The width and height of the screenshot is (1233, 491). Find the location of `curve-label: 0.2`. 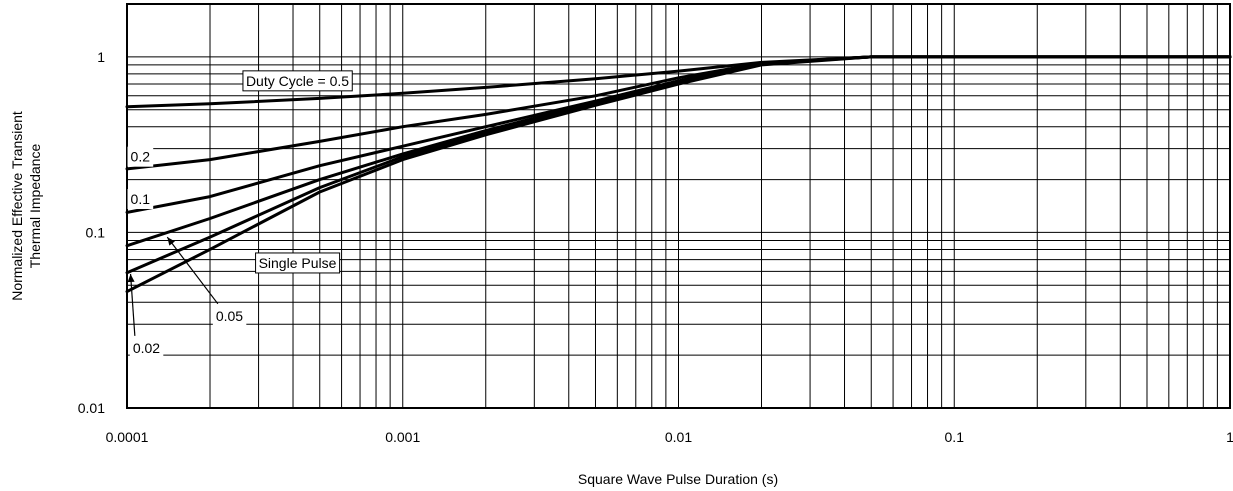

curve-label: 0.2 is located at coordinates (141, 157).